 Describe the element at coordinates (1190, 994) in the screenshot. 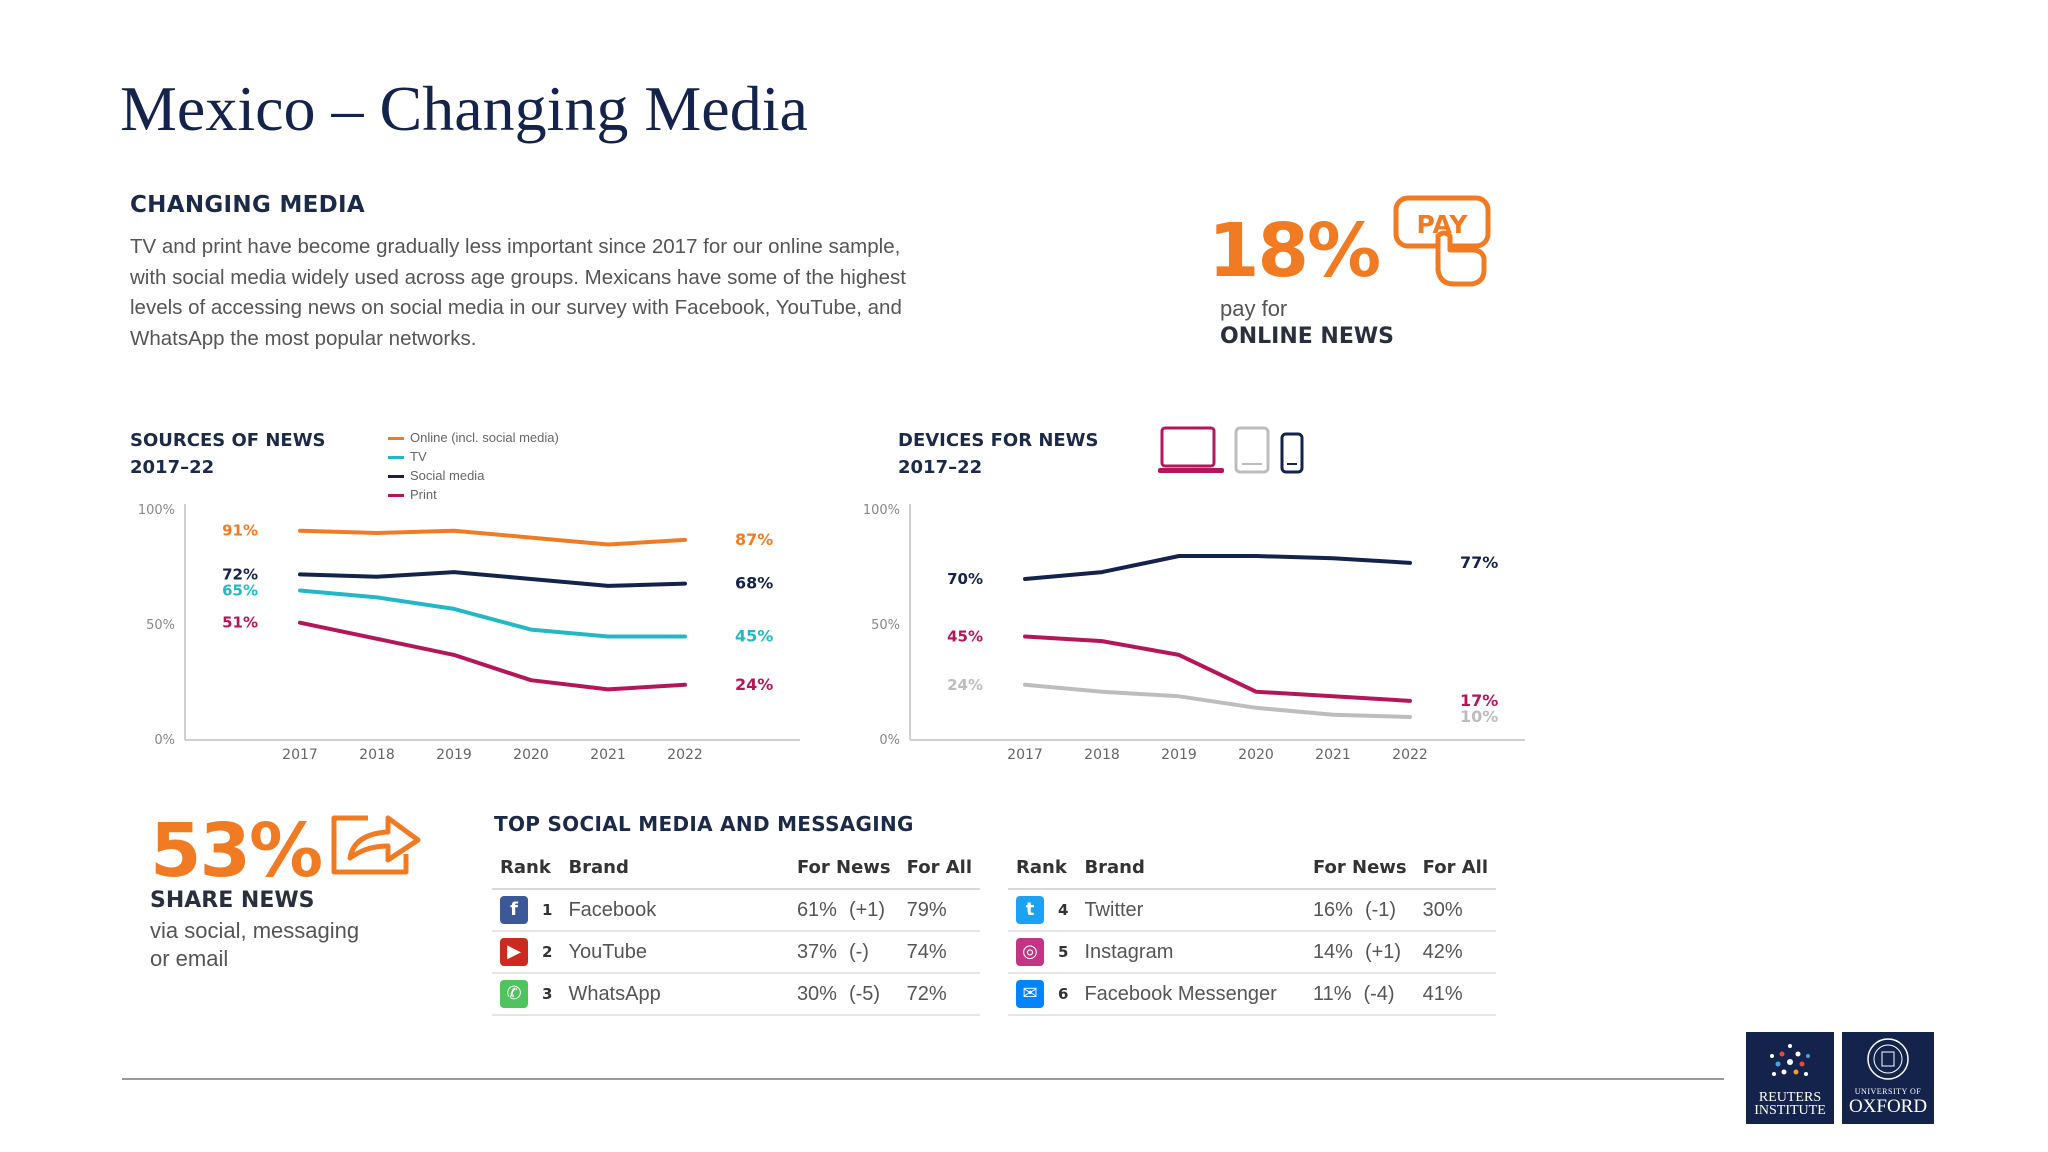

I see `brand-name: Facebook Messenger` at that location.